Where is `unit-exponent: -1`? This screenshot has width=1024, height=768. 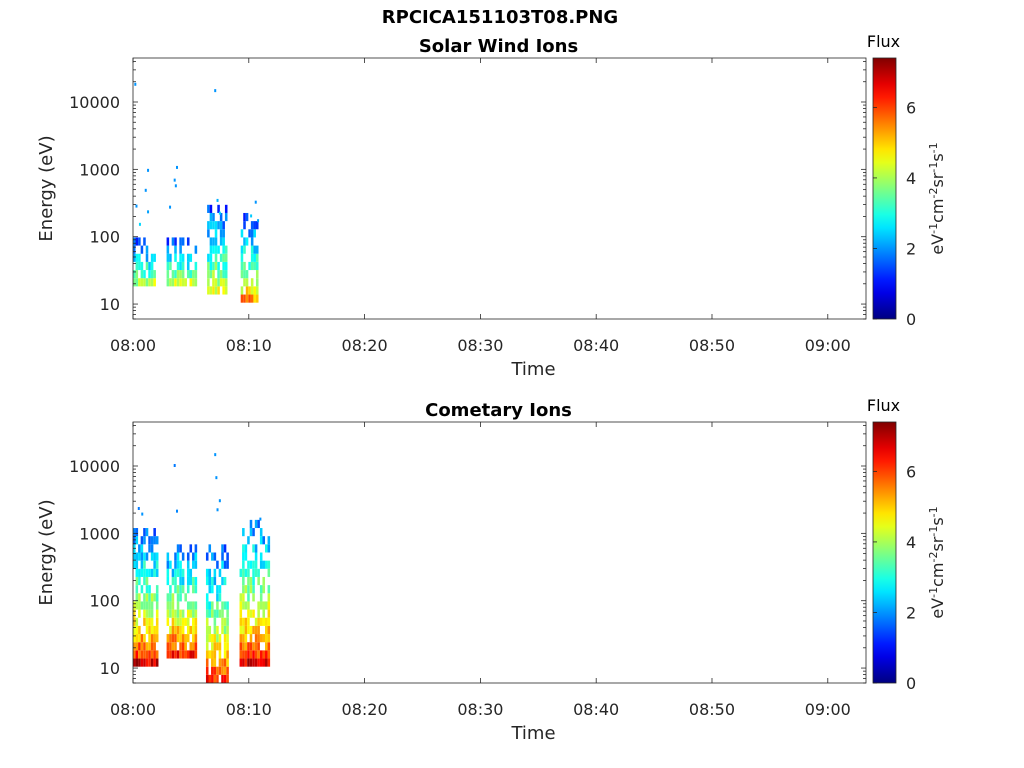
unit-exponent: -1 is located at coordinates (933, 147).